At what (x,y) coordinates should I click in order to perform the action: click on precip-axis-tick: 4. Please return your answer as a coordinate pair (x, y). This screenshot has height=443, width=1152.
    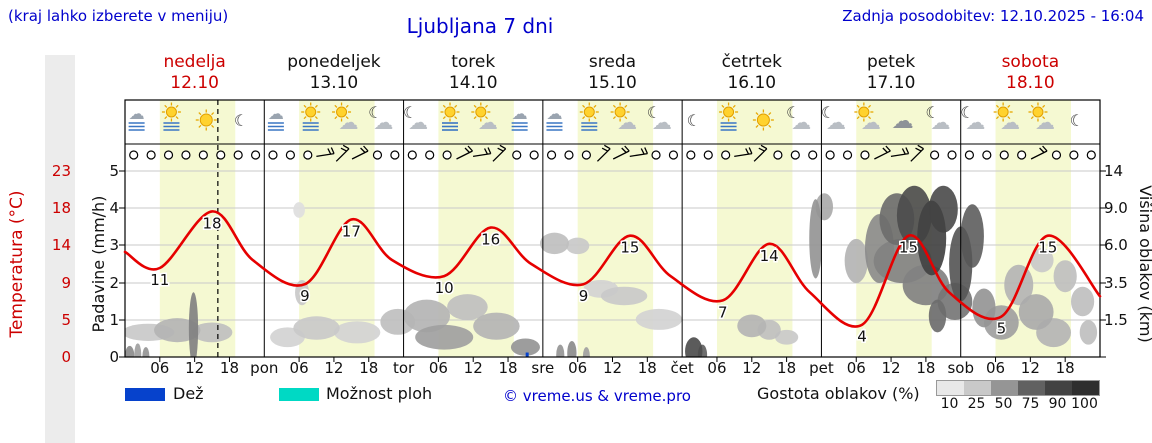
    Looking at the image, I should click on (114, 208).